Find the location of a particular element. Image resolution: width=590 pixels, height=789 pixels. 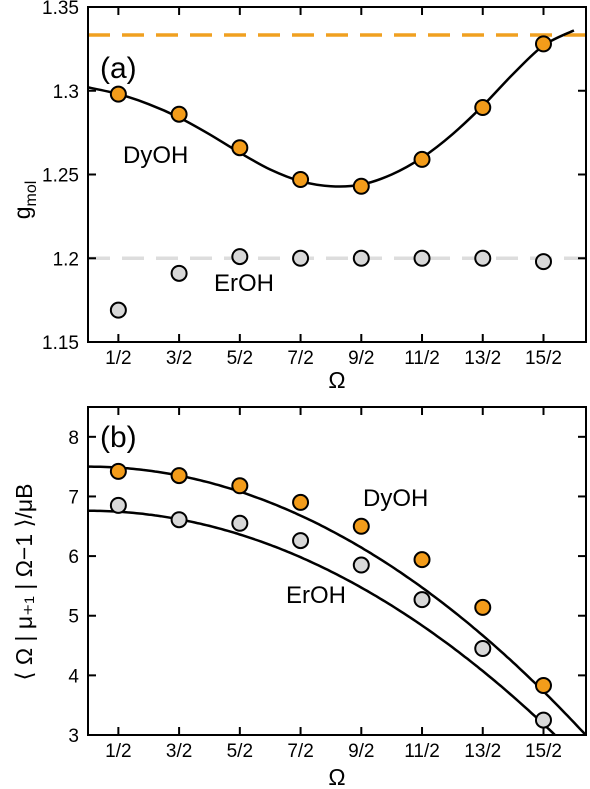

y-tick-label: 6 is located at coordinates (73, 557).